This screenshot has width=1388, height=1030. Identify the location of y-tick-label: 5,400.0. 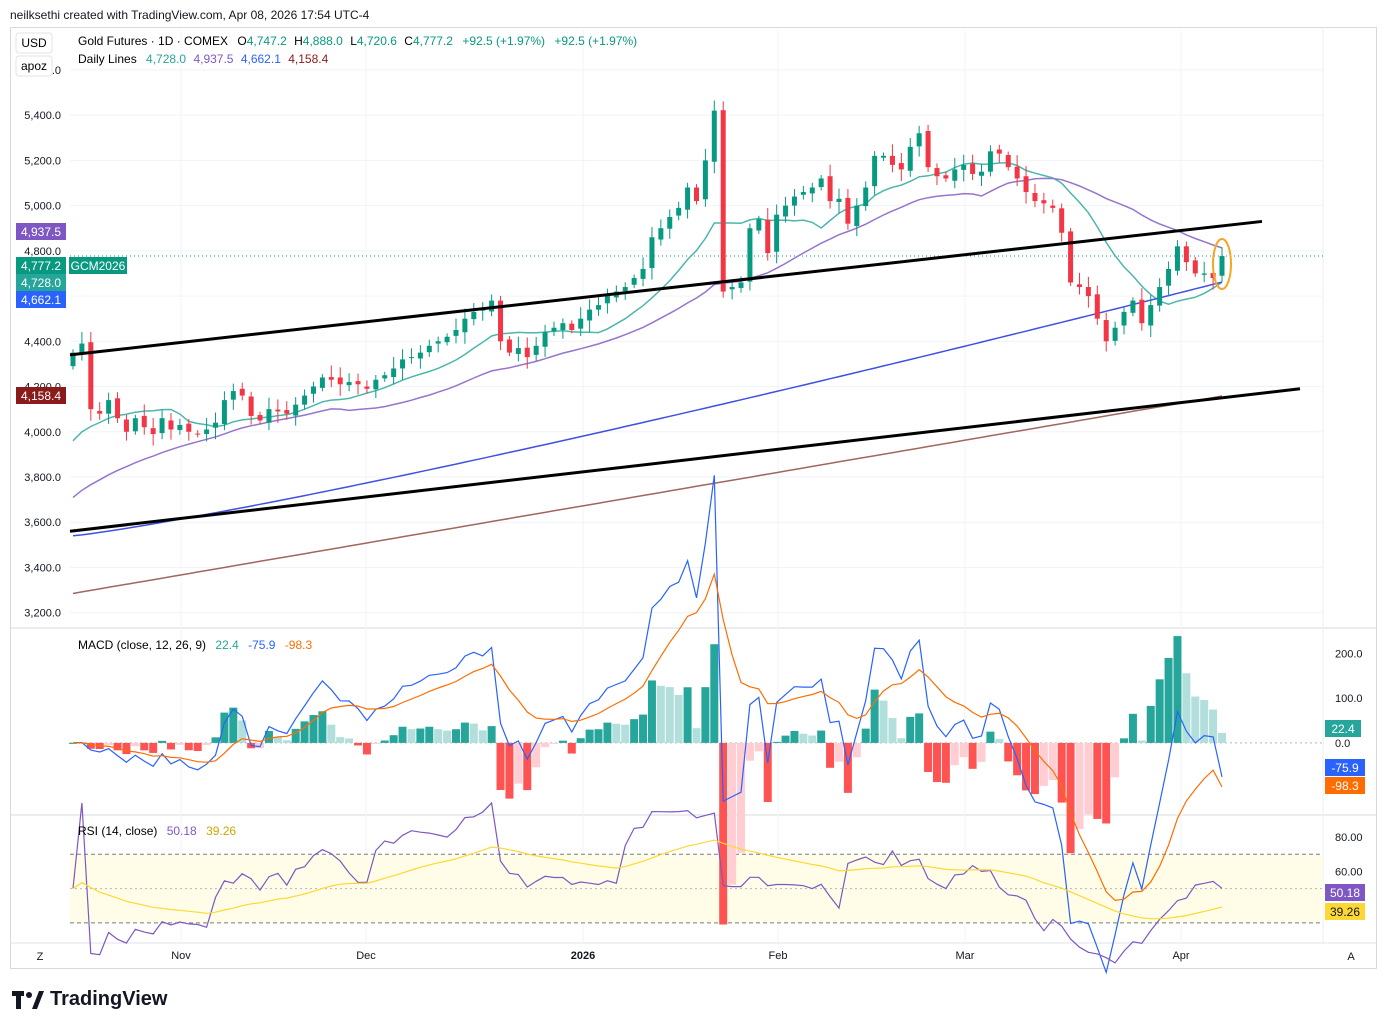
(42, 116).